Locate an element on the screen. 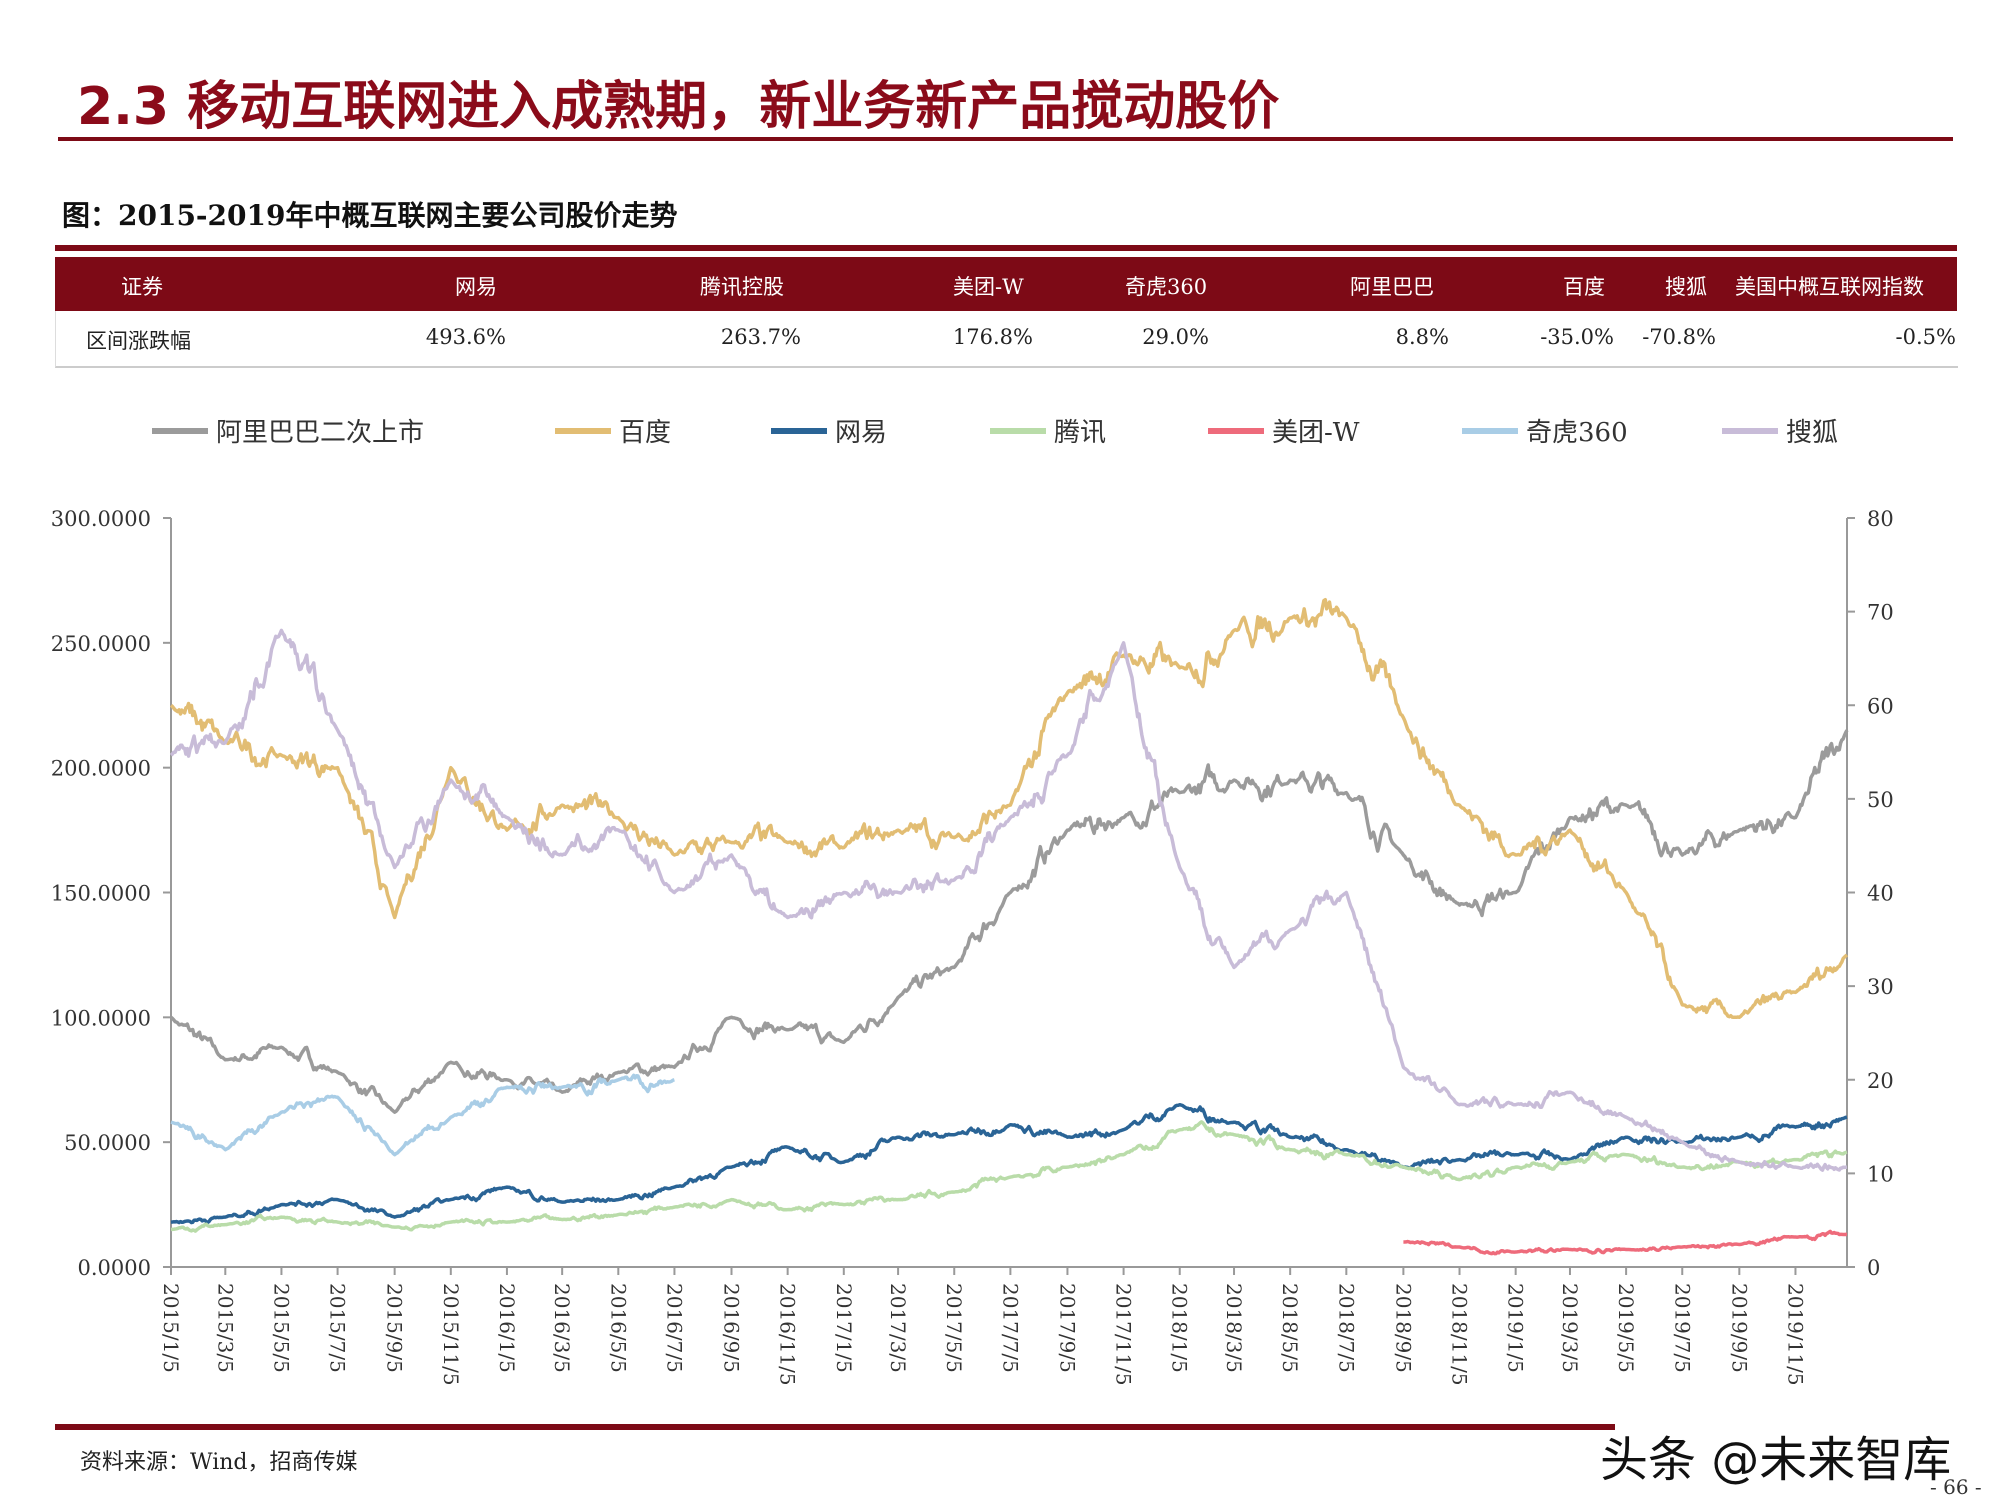  series-line-美团-W is located at coordinates (1625, 1242).